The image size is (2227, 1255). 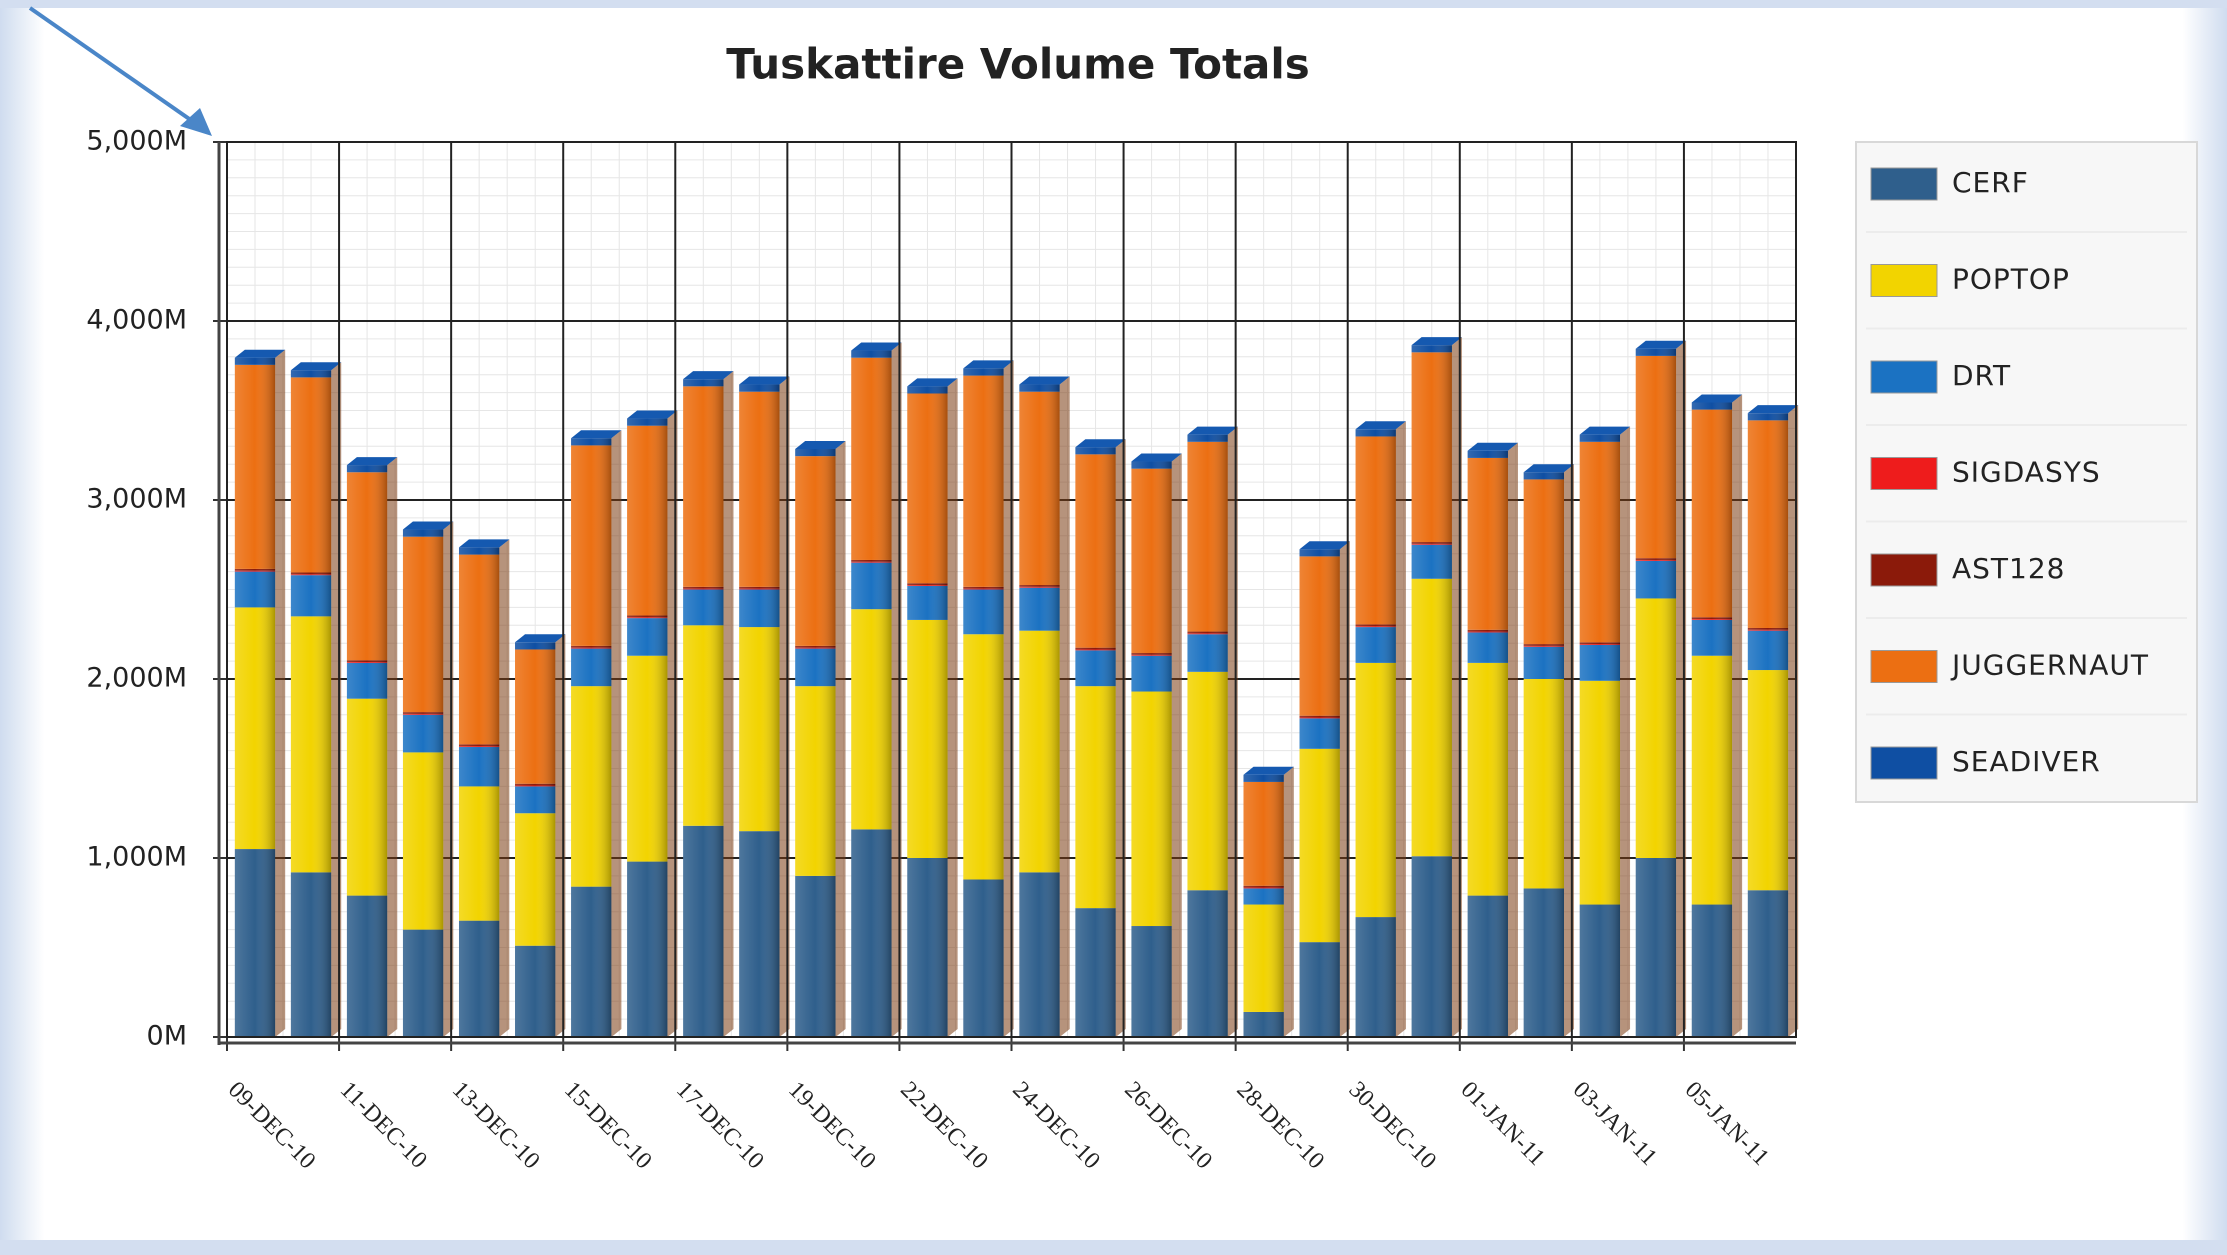 I want to click on bottom-strip, so click(x=1113, y=1247).